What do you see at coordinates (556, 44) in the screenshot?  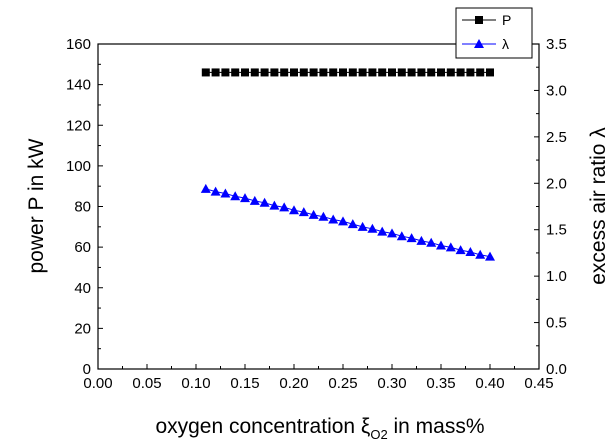 I see `right-y-tick-label: 3.5` at bounding box center [556, 44].